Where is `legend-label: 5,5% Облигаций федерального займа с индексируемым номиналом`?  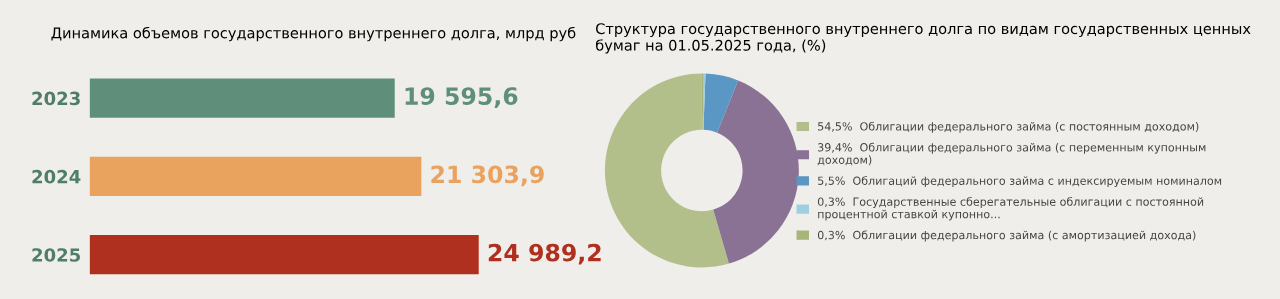
legend-label: 5,5% Облигаций федерального займа с индексируемым номиналом is located at coordinates (1020, 182).